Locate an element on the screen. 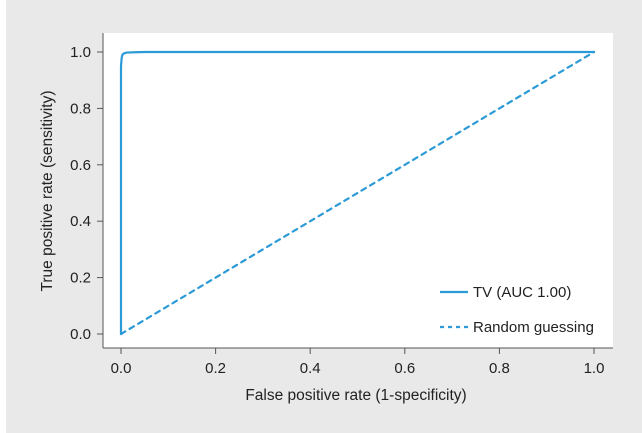  x-tick-label: 0.4 is located at coordinates (310, 368).